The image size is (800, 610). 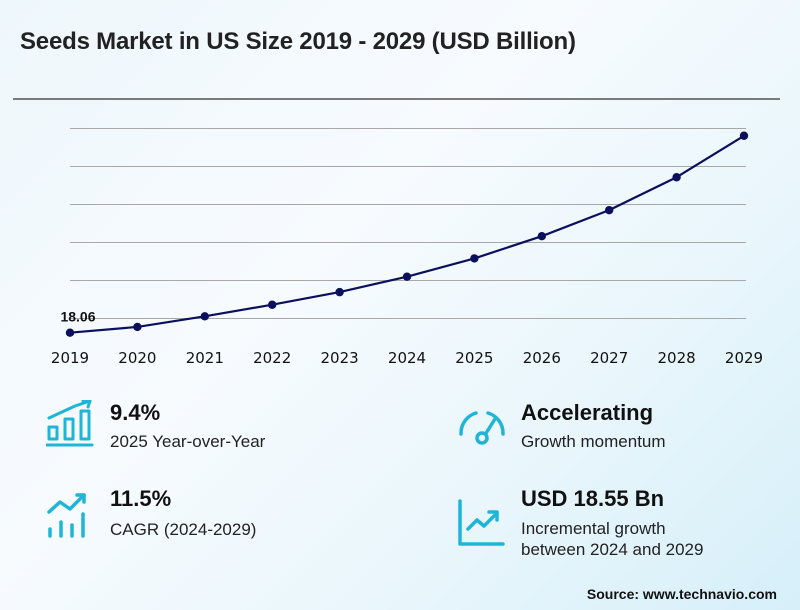 I want to click on stat-label-line-2: between 2024 and 2029, so click(x=612, y=549).